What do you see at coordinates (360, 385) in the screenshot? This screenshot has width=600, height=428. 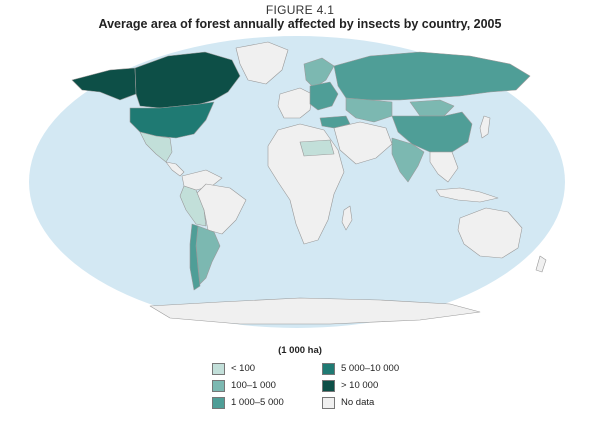 I see `legend-label: > 10 000` at bounding box center [360, 385].